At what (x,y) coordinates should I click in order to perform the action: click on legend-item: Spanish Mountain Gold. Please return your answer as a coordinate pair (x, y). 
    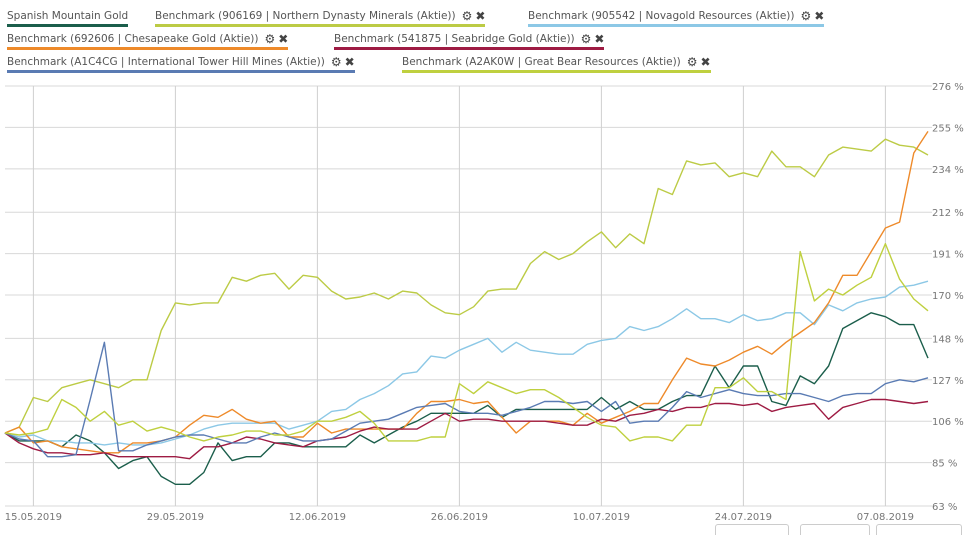
    Looking at the image, I should click on (68, 18).